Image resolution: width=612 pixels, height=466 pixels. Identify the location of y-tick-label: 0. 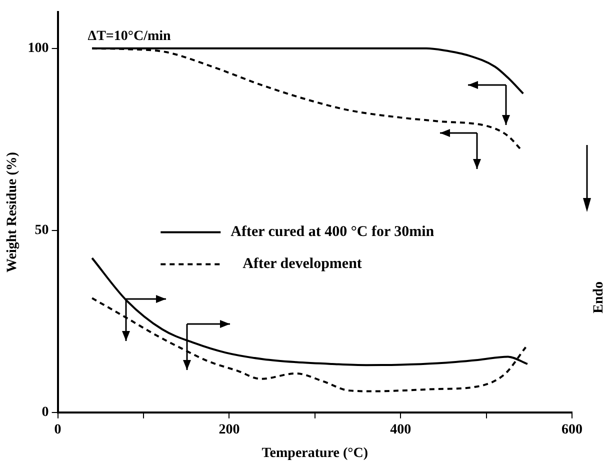
(45, 412).